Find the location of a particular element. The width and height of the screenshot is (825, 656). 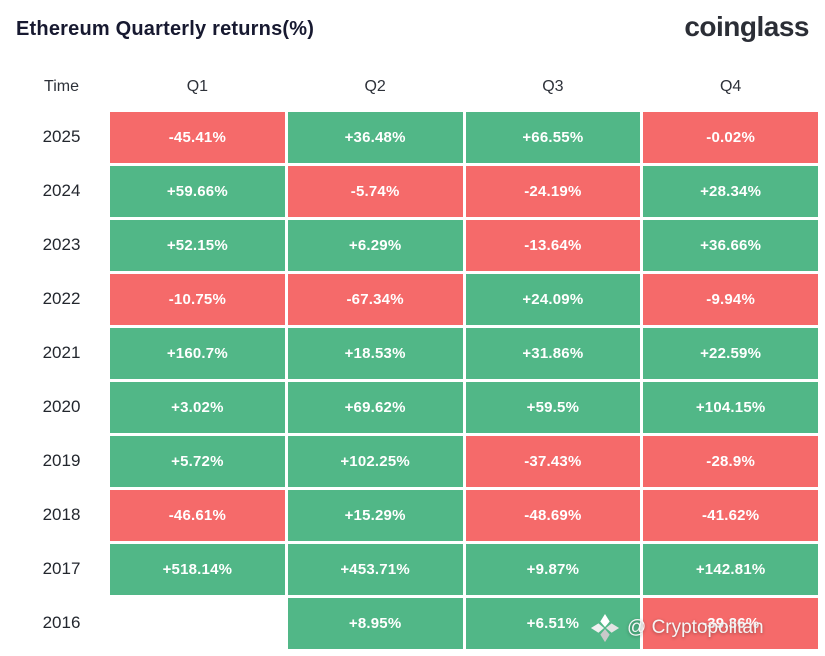

cell-2016-q2: +8.95% is located at coordinates (375, 623).